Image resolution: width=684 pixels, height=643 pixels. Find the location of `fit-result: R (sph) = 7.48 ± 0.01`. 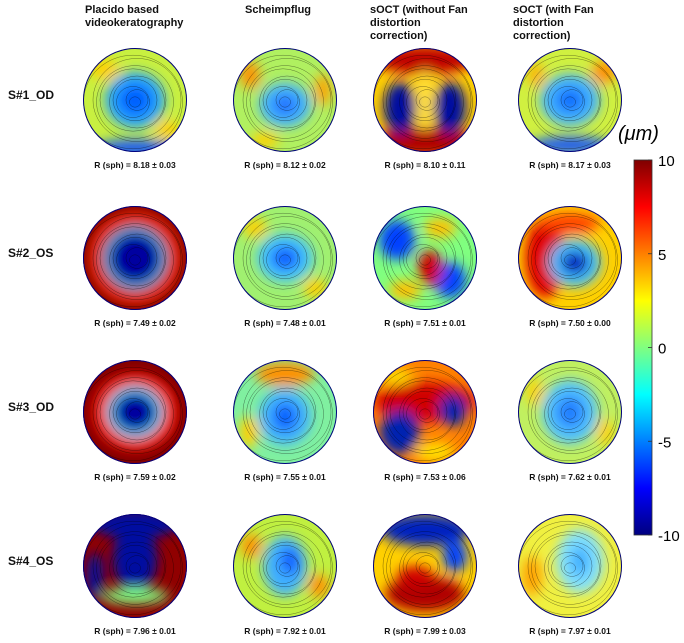

fit-result: R (sph) = 7.48 ± 0.01 is located at coordinates (285, 323).